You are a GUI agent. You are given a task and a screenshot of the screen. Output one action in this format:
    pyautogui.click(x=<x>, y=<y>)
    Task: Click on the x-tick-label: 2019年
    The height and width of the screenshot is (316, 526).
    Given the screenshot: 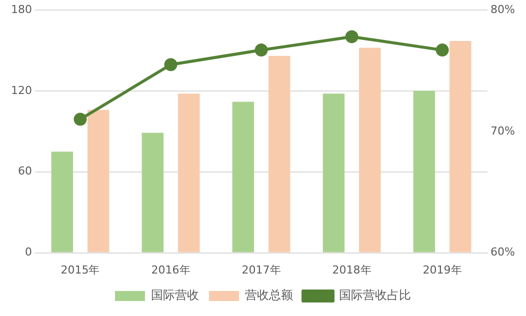 What is the action you would take?
    pyautogui.click(x=442, y=269)
    